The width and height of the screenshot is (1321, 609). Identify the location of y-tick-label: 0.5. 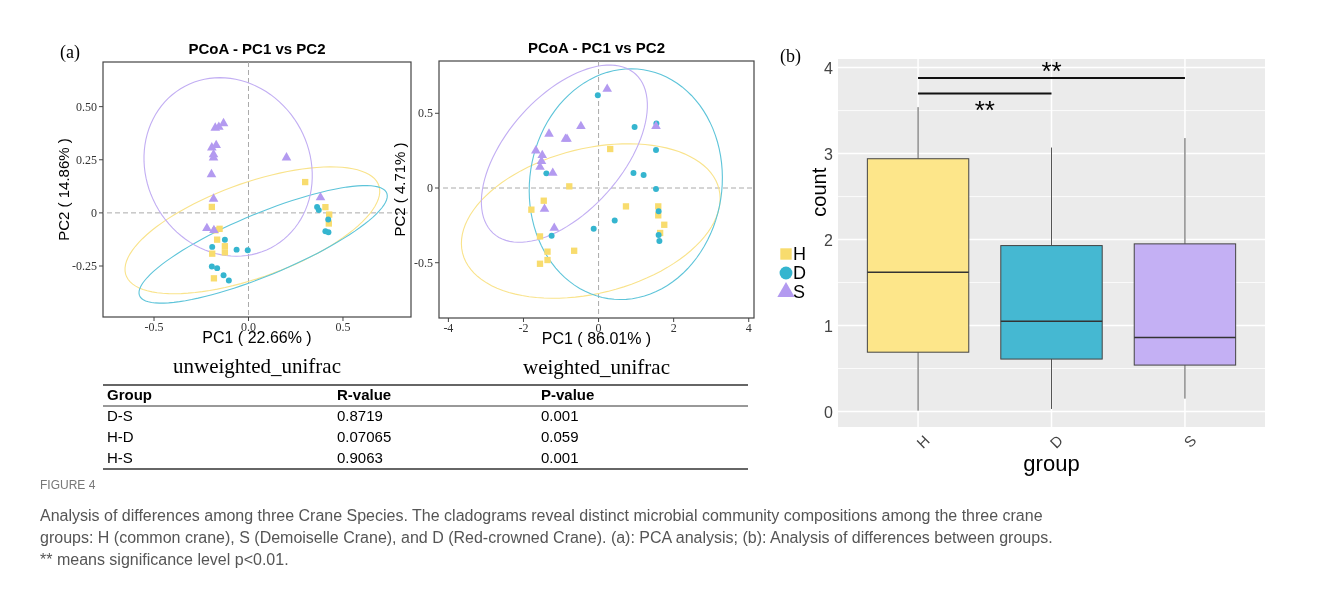
(425, 113).